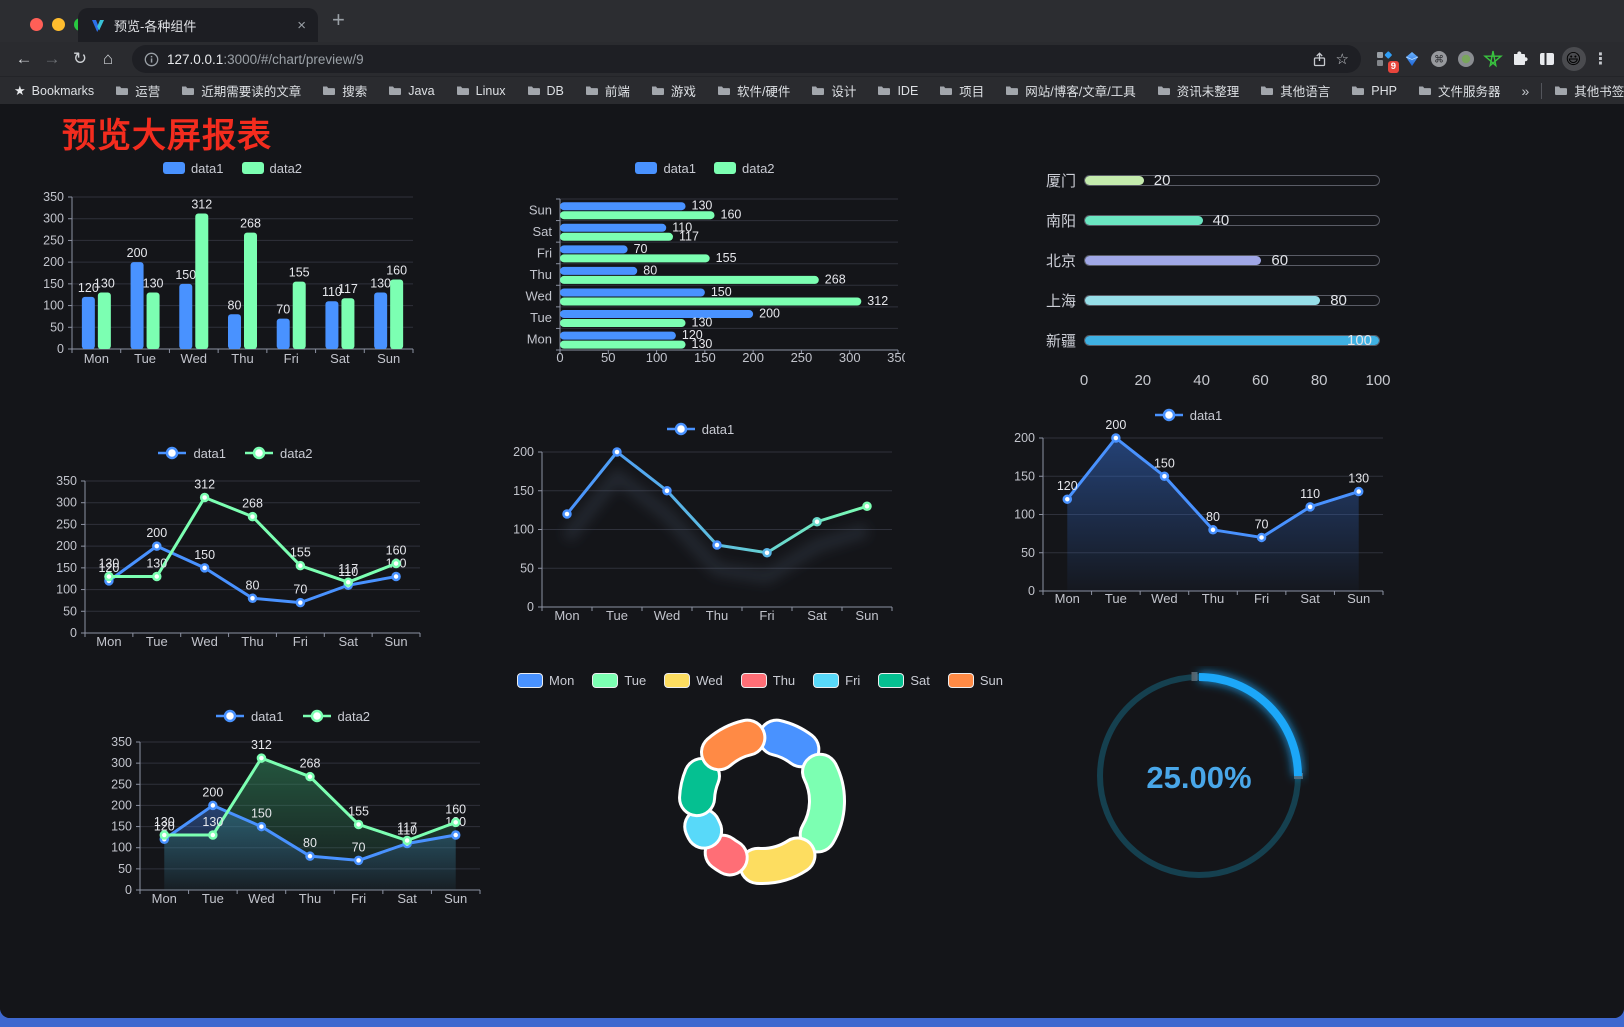  Describe the element at coordinates (1600, 59) in the screenshot. I see `chrome-menu-icon: ⋮` at that location.